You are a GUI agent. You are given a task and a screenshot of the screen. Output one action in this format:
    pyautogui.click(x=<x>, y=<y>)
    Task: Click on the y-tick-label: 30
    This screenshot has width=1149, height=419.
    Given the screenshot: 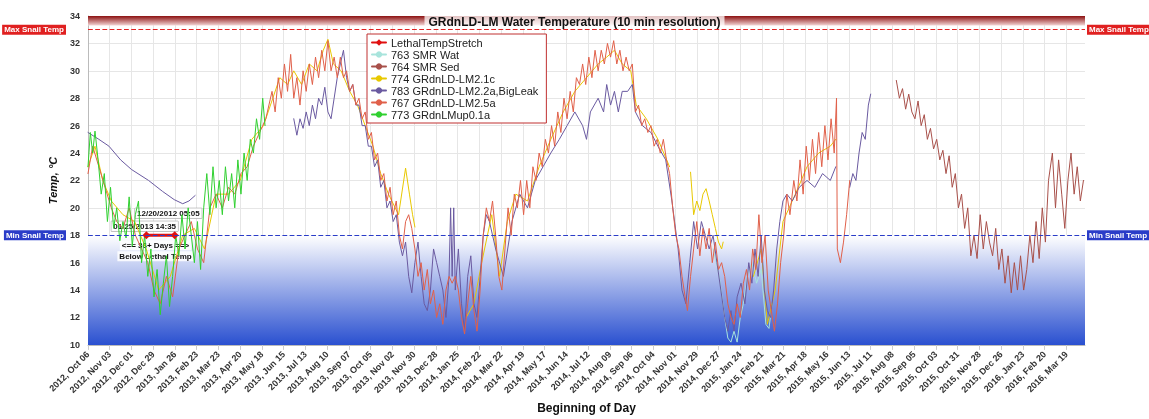 What is the action you would take?
    pyautogui.click(x=74, y=70)
    